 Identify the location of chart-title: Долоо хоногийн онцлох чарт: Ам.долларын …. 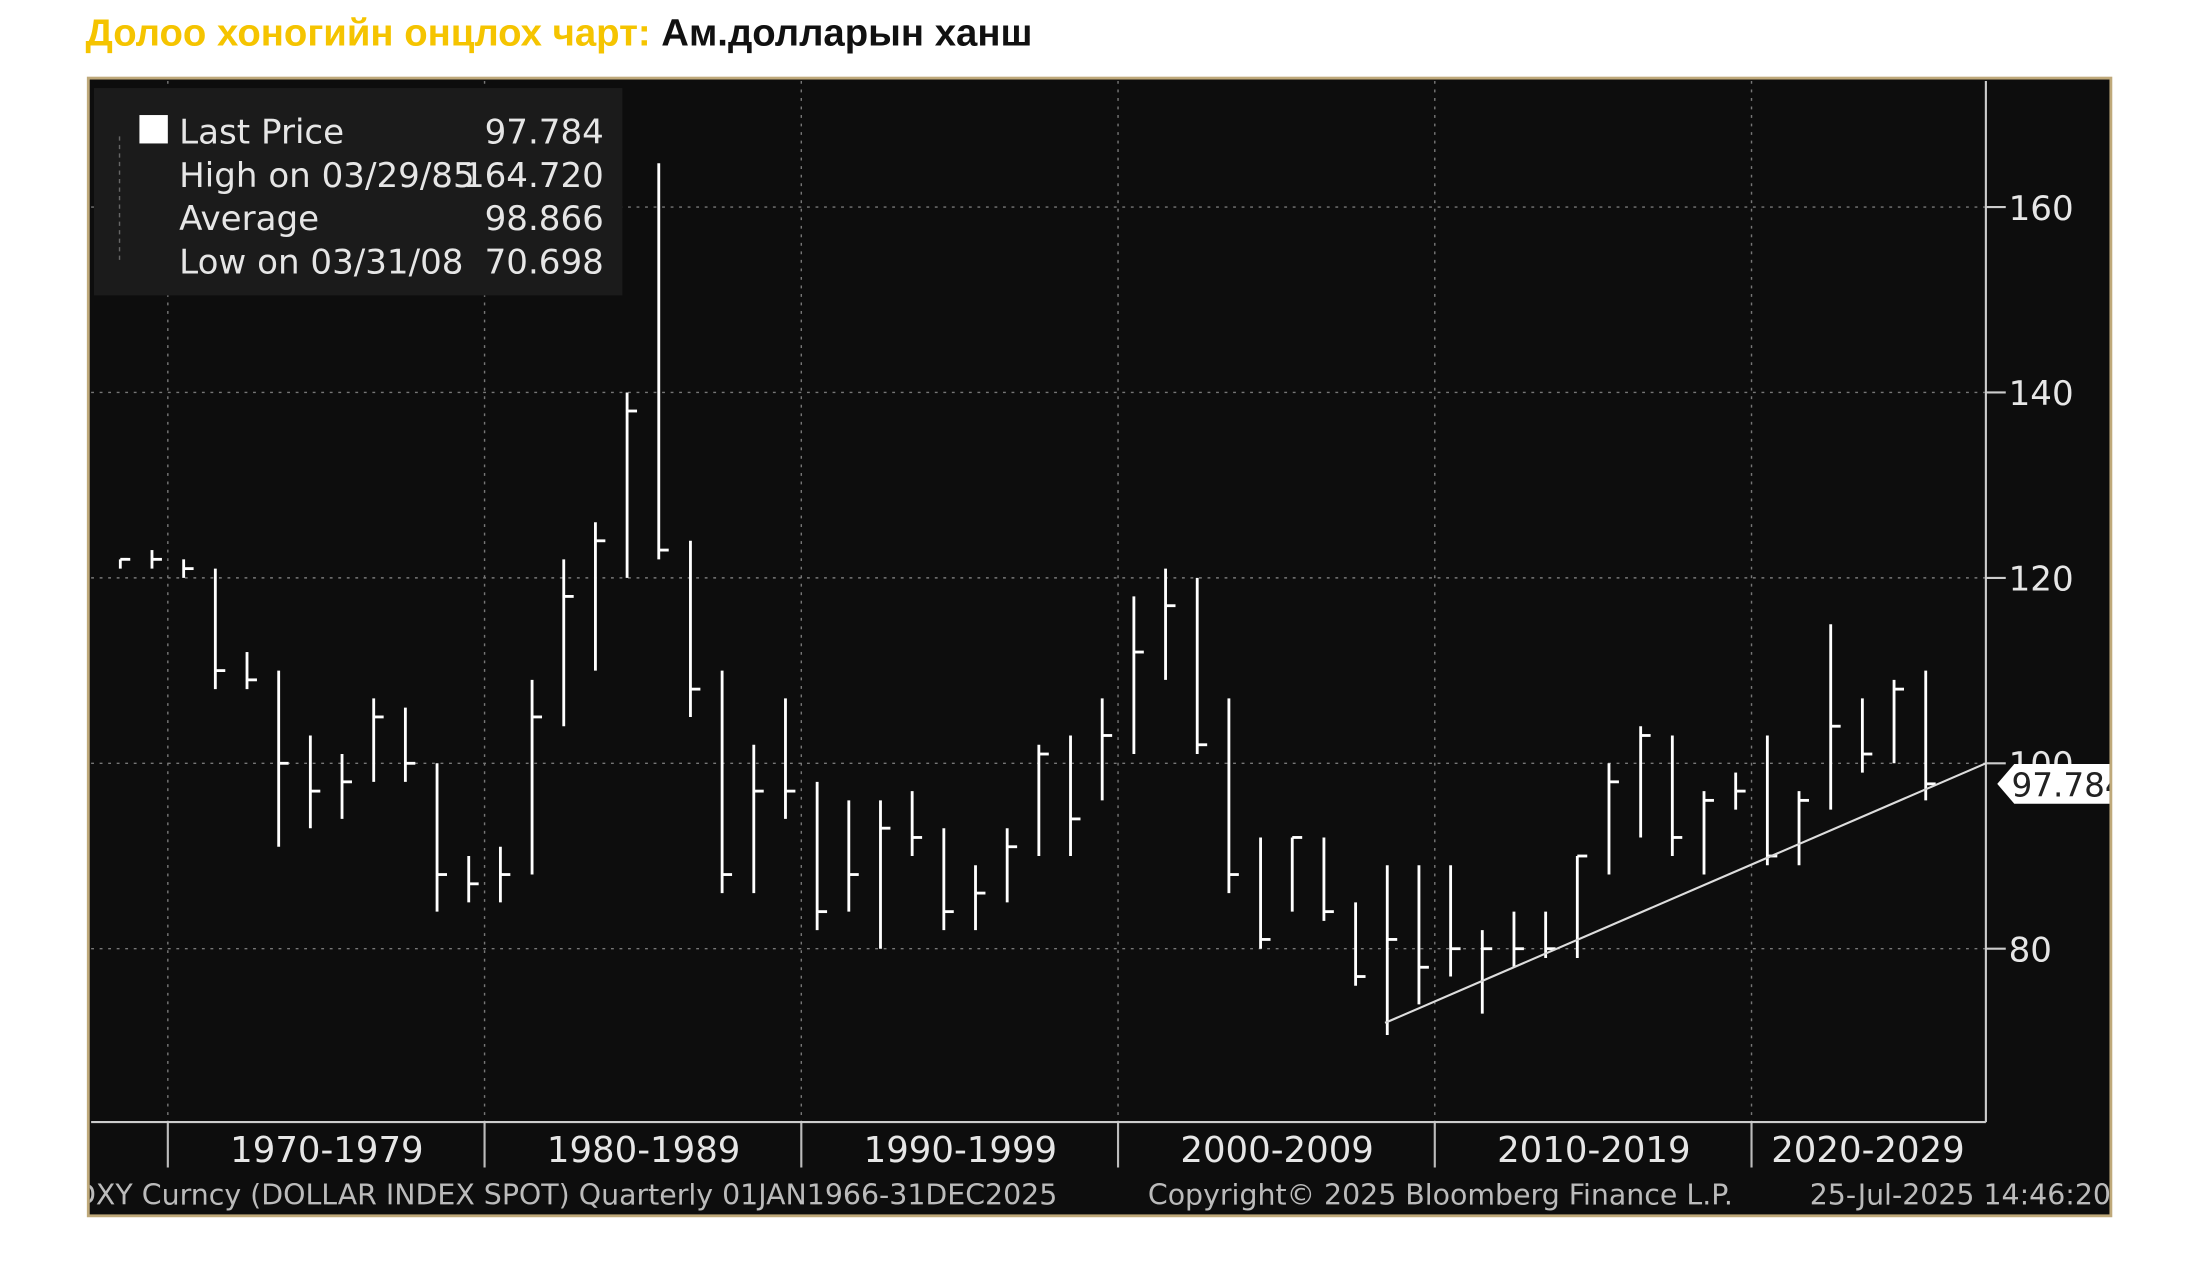
(558, 32).